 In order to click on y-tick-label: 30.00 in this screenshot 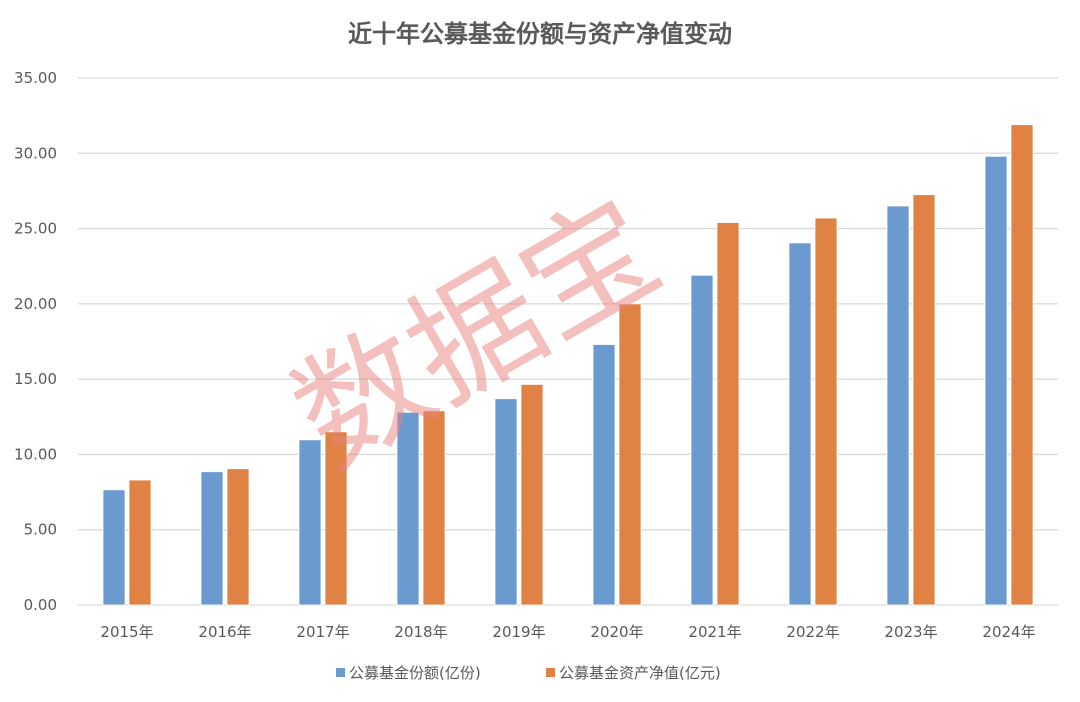, I will do `click(35, 153)`.